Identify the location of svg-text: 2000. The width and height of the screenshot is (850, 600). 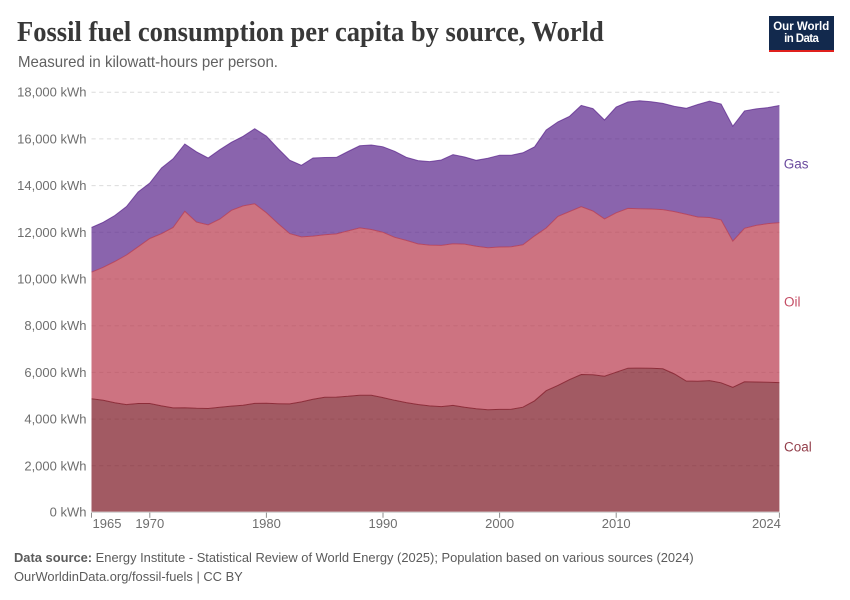
(499, 523).